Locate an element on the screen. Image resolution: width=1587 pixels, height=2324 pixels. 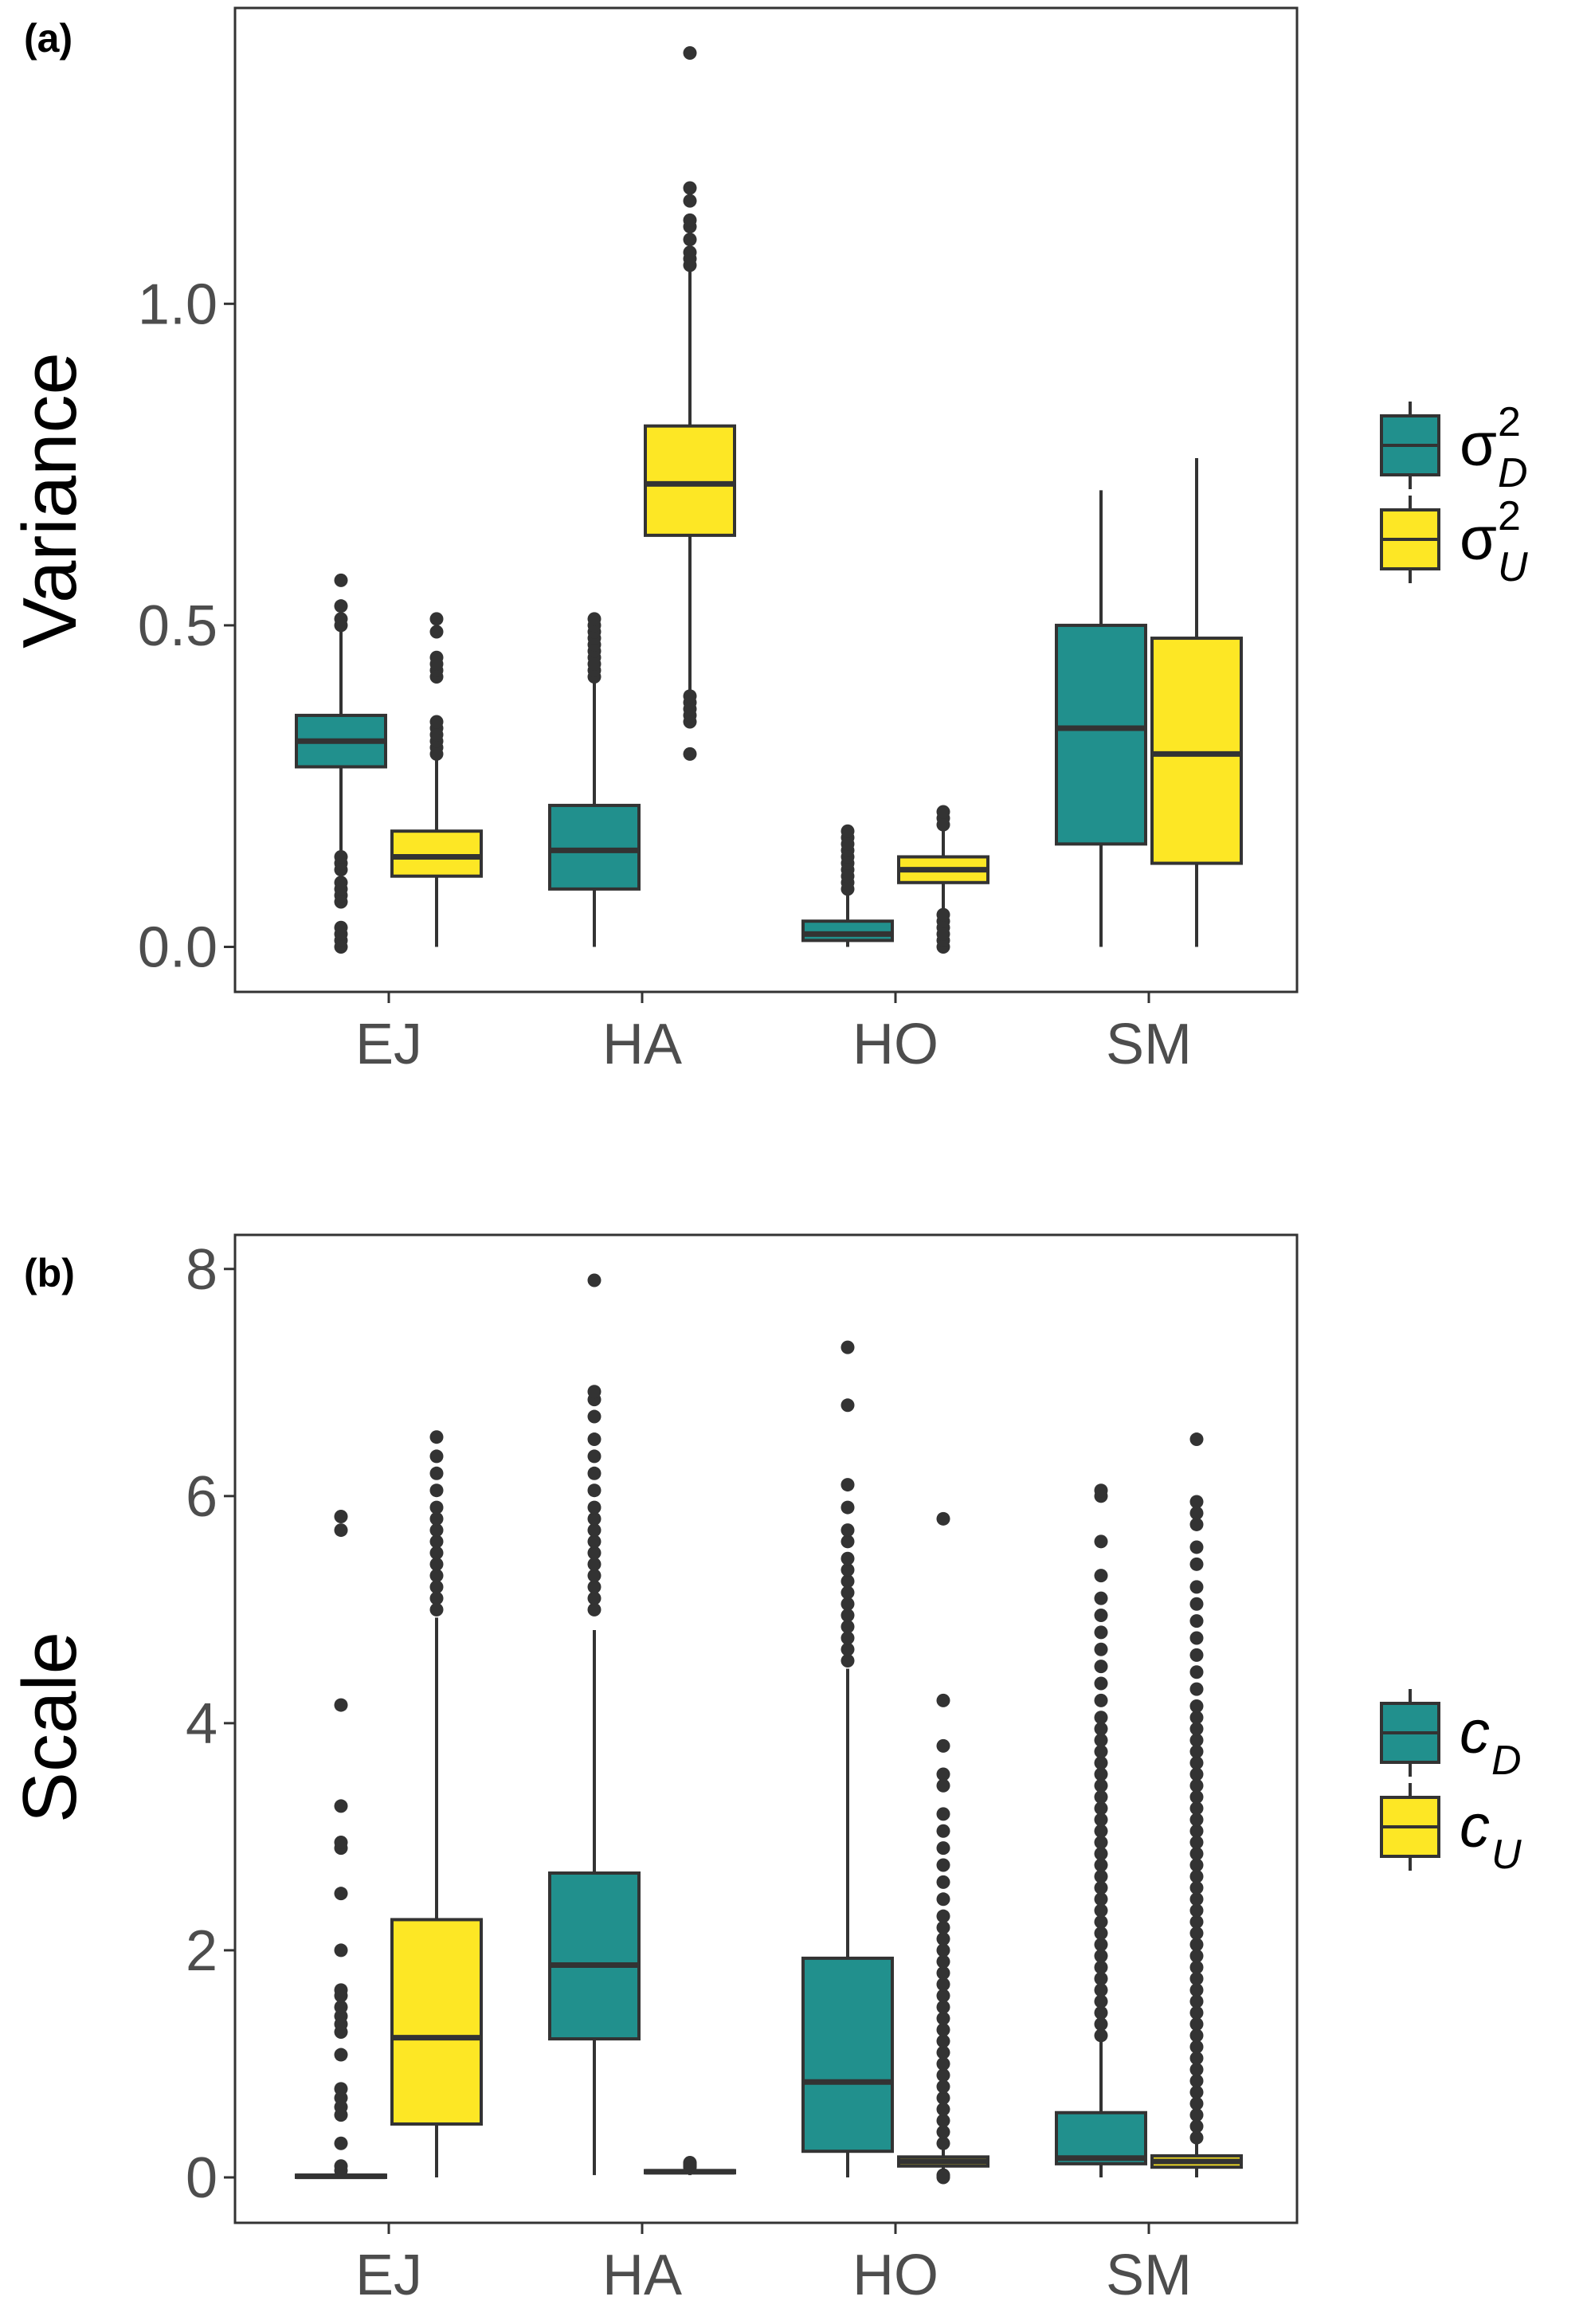
y-axis-label-b: Scale is located at coordinates (49, 1727).